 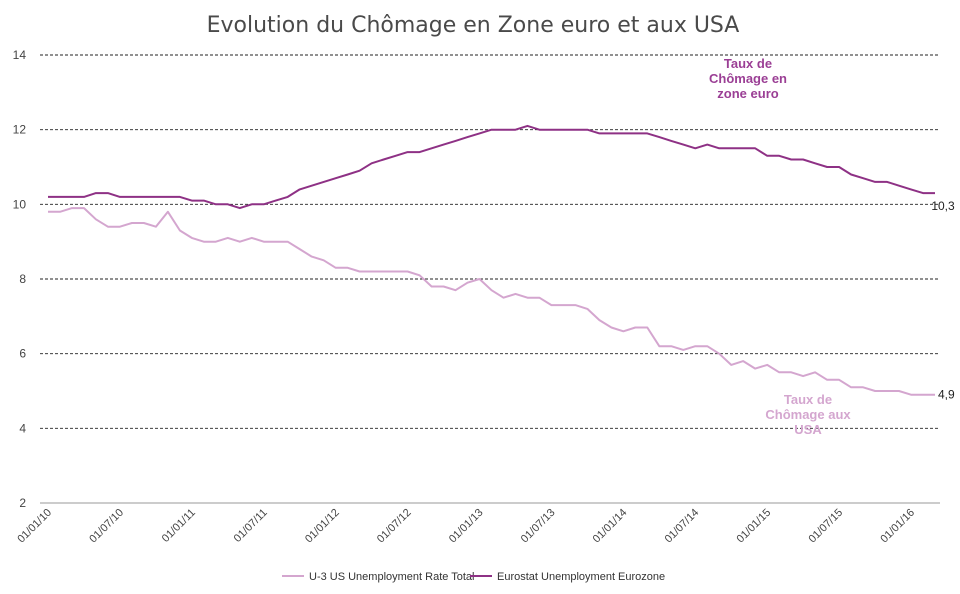 I want to click on x-tick-label: 01/07/11, so click(x=251, y=526).